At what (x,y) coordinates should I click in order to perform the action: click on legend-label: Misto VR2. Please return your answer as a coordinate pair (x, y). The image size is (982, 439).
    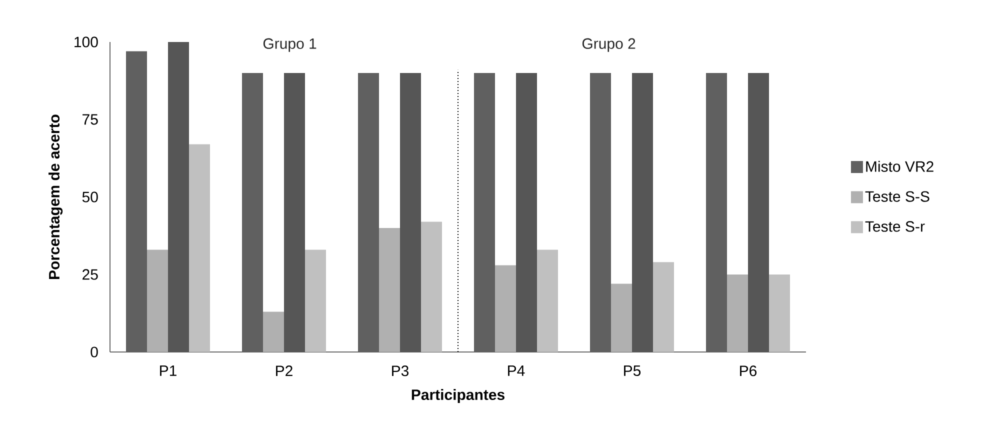
    Looking at the image, I should click on (900, 166).